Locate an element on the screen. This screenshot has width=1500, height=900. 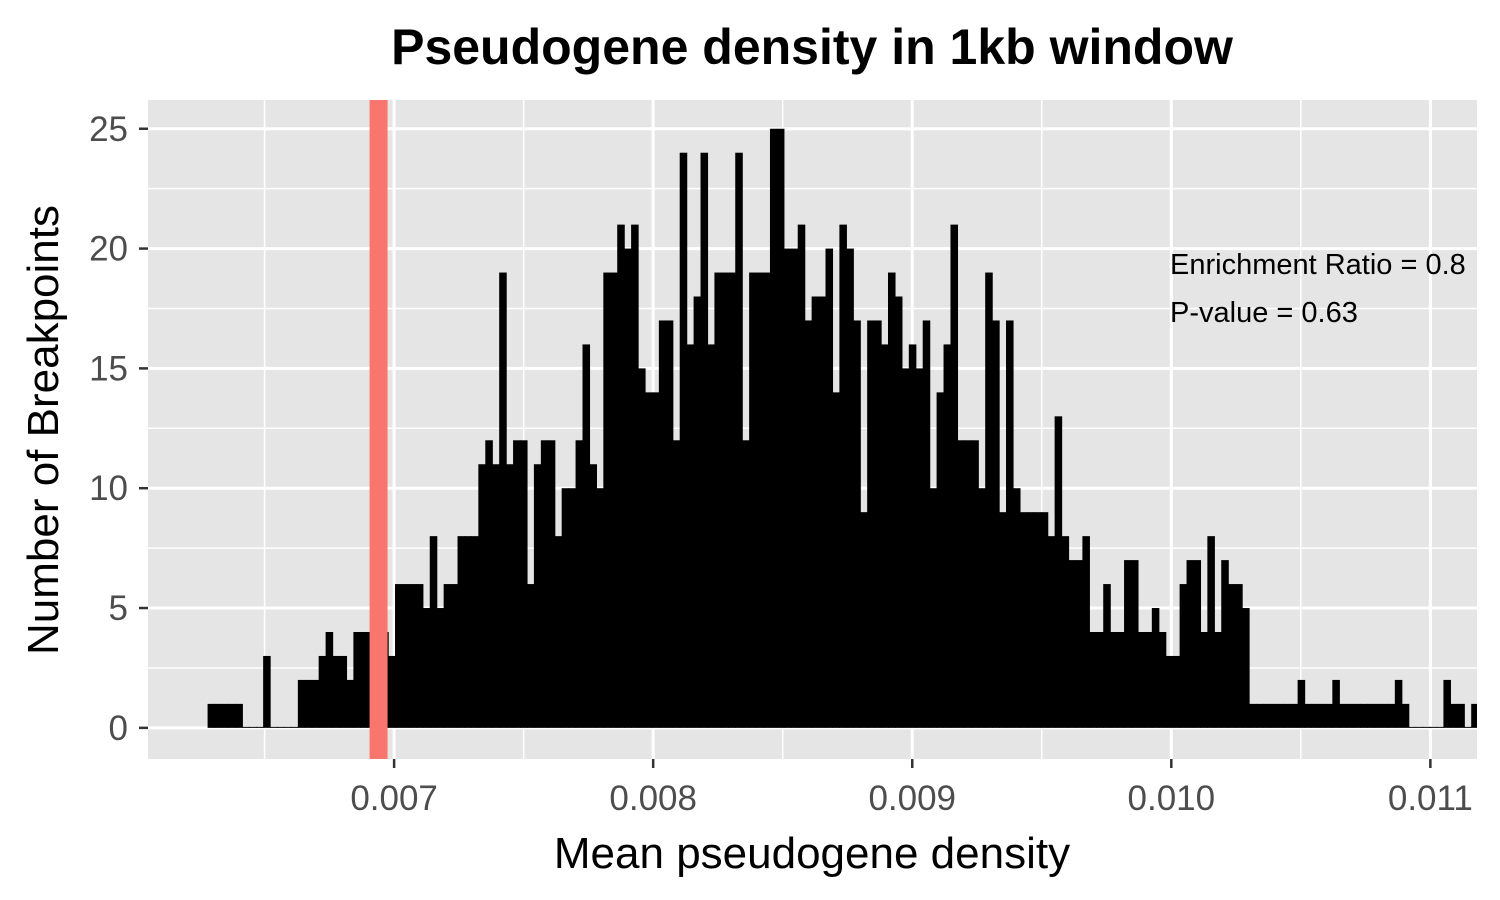
x-axis-title: Mean pseudogene density is located at coordinates (812, 853).